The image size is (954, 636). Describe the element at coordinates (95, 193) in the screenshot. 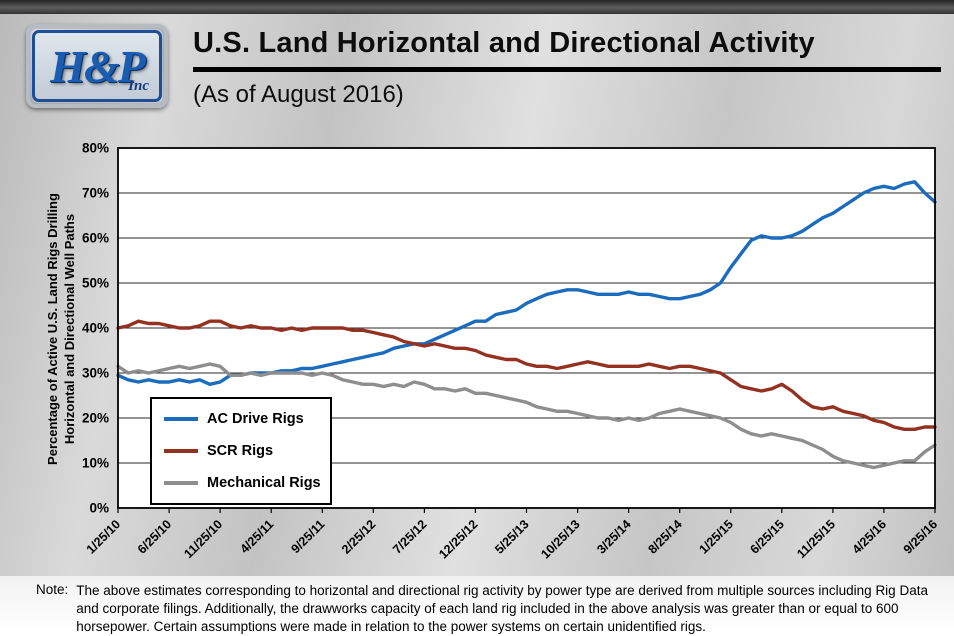

I see `svg-text: 70%` at that location.